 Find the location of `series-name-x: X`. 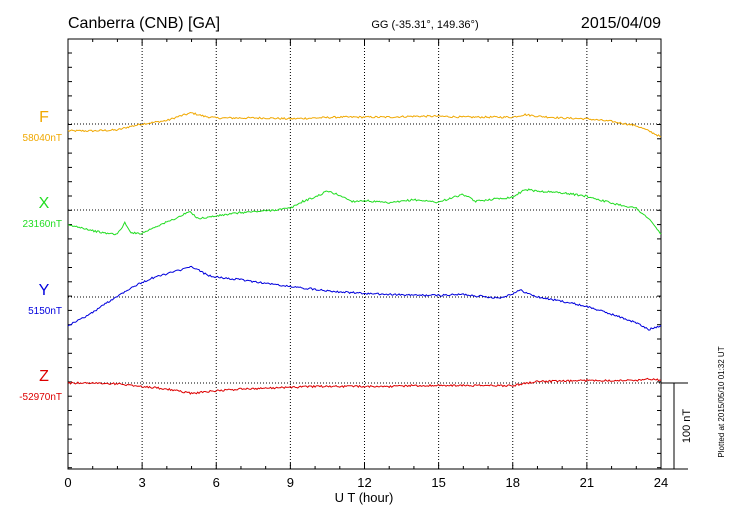

series-name-x: X is located at coordinates (44, 203).